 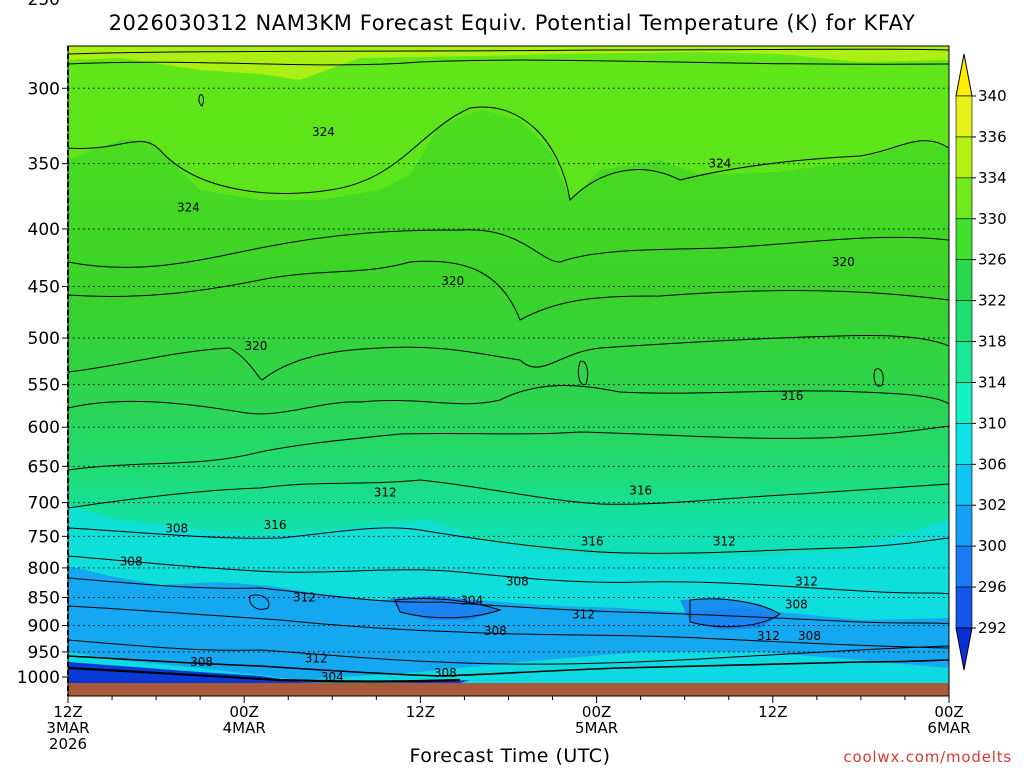 I want to click on x-axis-label: Forecast Time (UTC), so click(x=510, y=756).